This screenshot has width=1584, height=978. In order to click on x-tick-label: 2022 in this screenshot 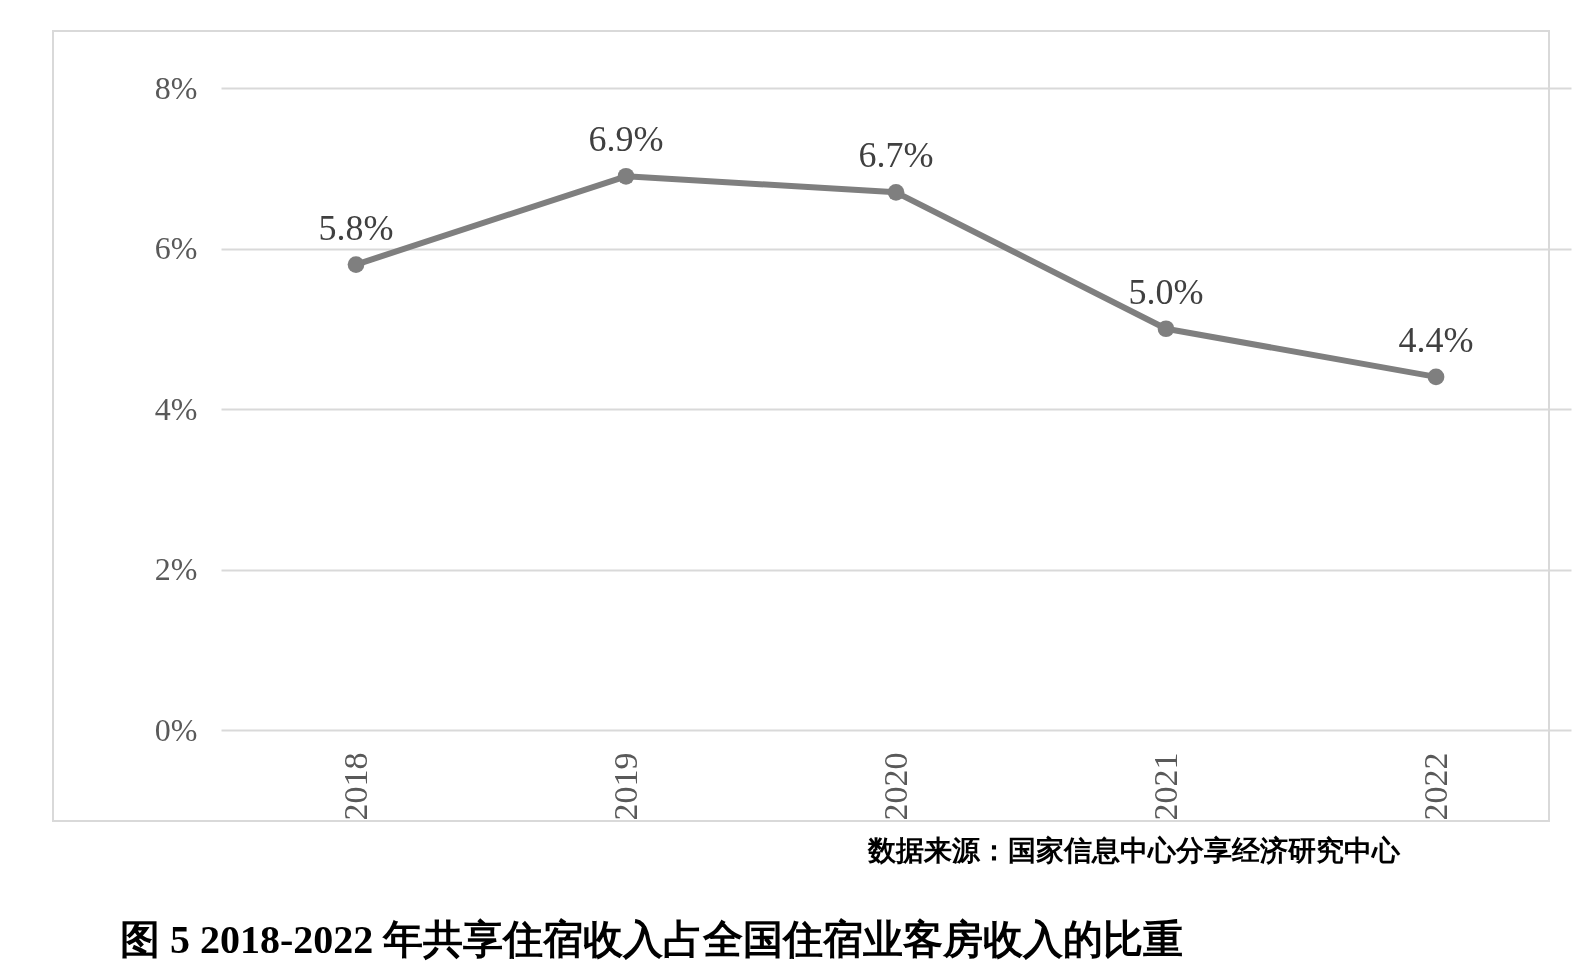, I will do `click(1435, 786)`.